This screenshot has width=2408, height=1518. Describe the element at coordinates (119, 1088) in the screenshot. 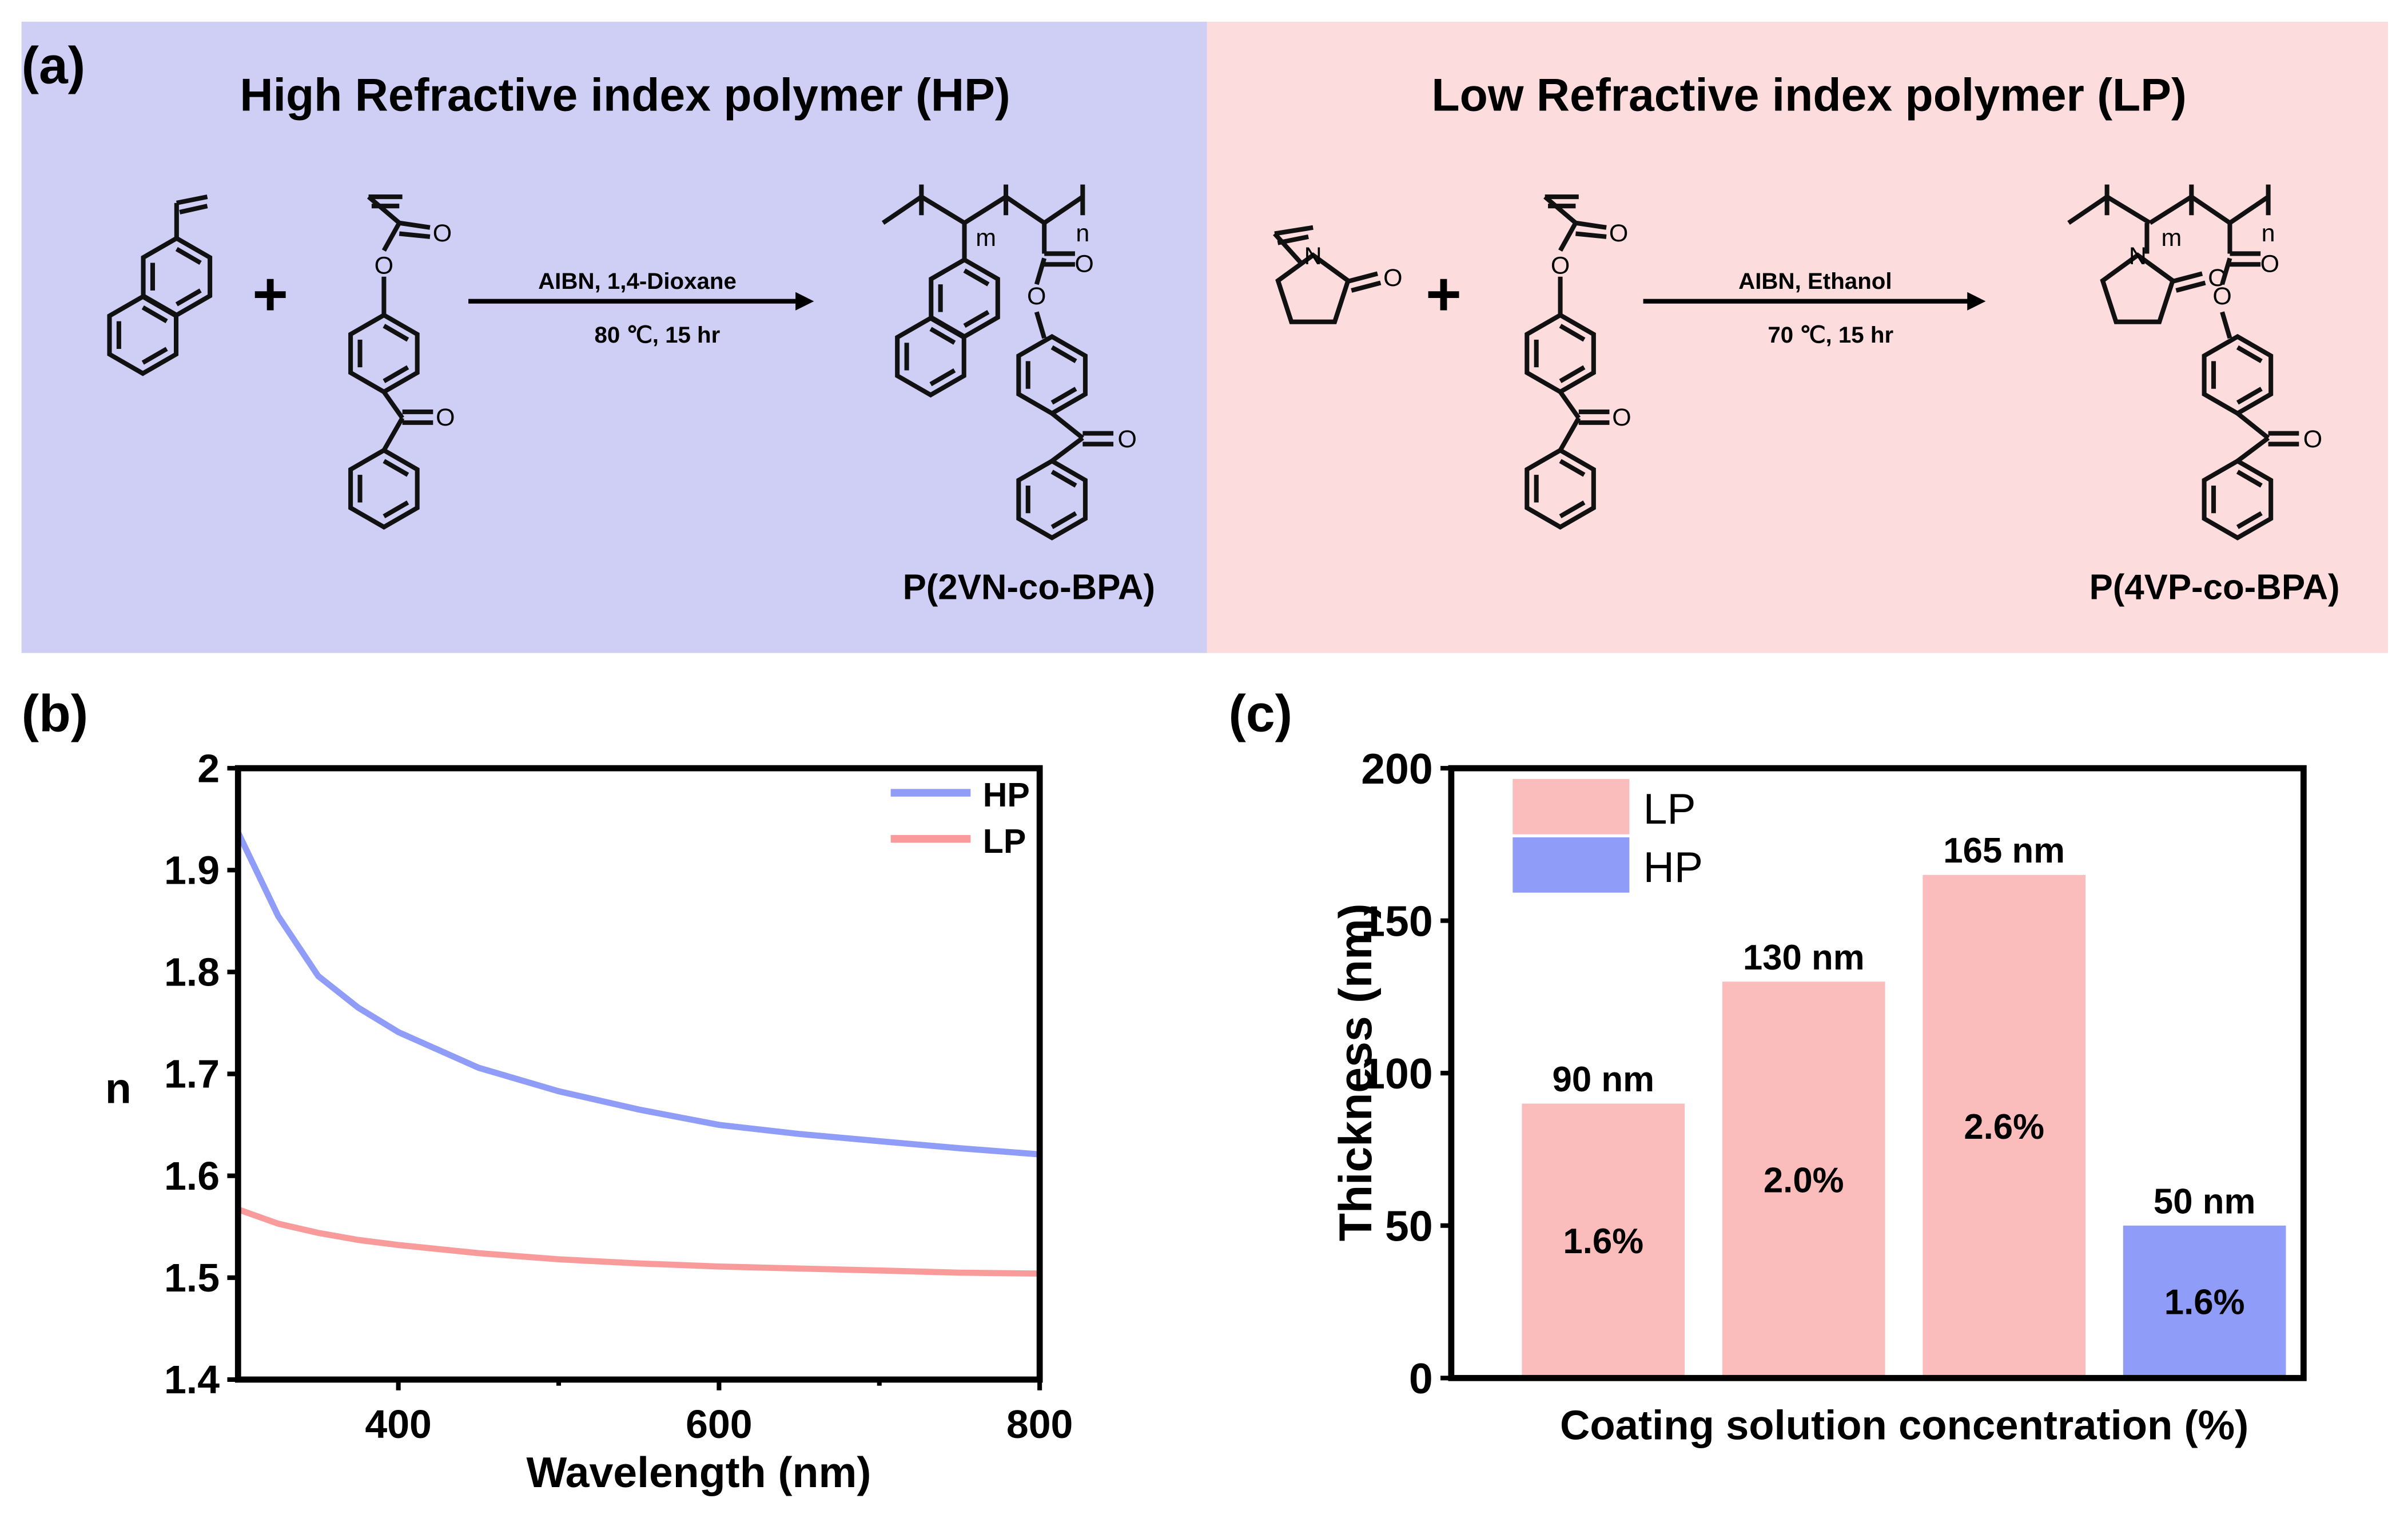

I see `chart-b-ylabel: n` at that location.